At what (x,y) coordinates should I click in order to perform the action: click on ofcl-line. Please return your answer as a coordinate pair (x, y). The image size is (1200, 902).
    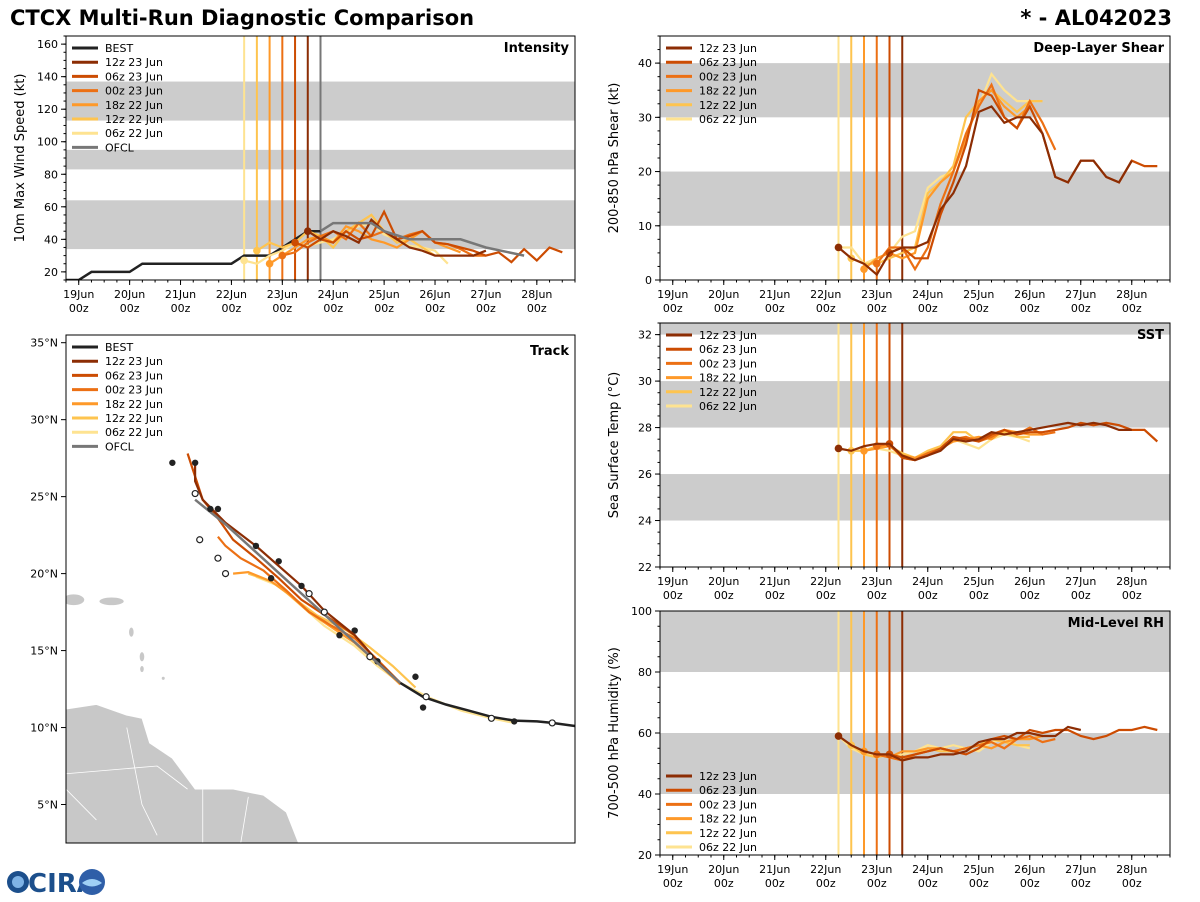
    Looking at the image, I should click on (422, 239).